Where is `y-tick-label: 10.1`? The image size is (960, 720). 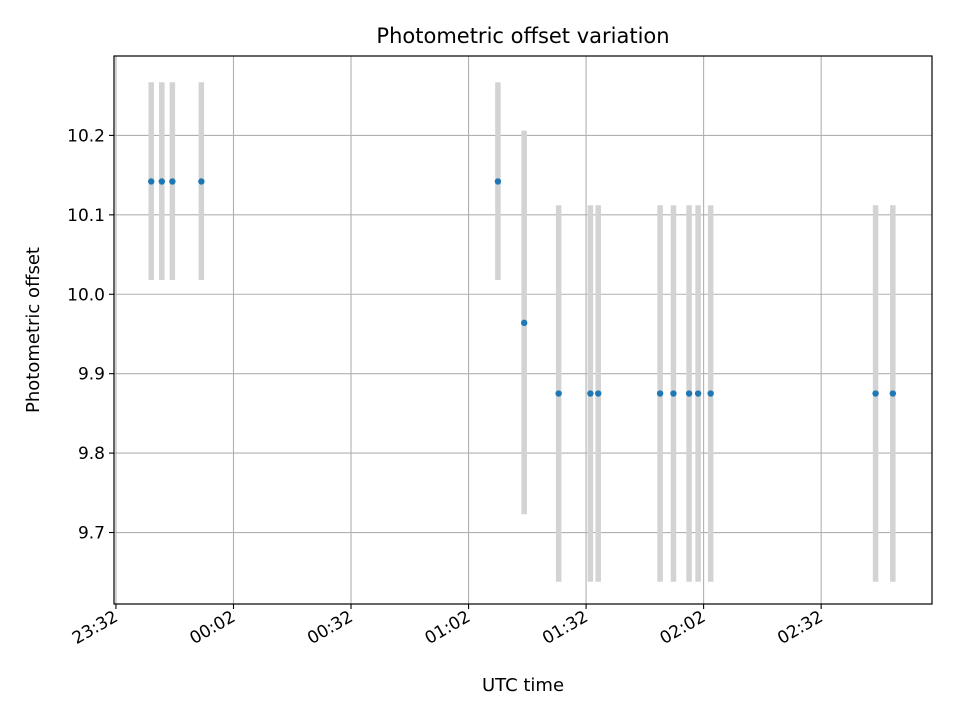
y-tick-label: 10.1 is located at coordinates (86, 216).